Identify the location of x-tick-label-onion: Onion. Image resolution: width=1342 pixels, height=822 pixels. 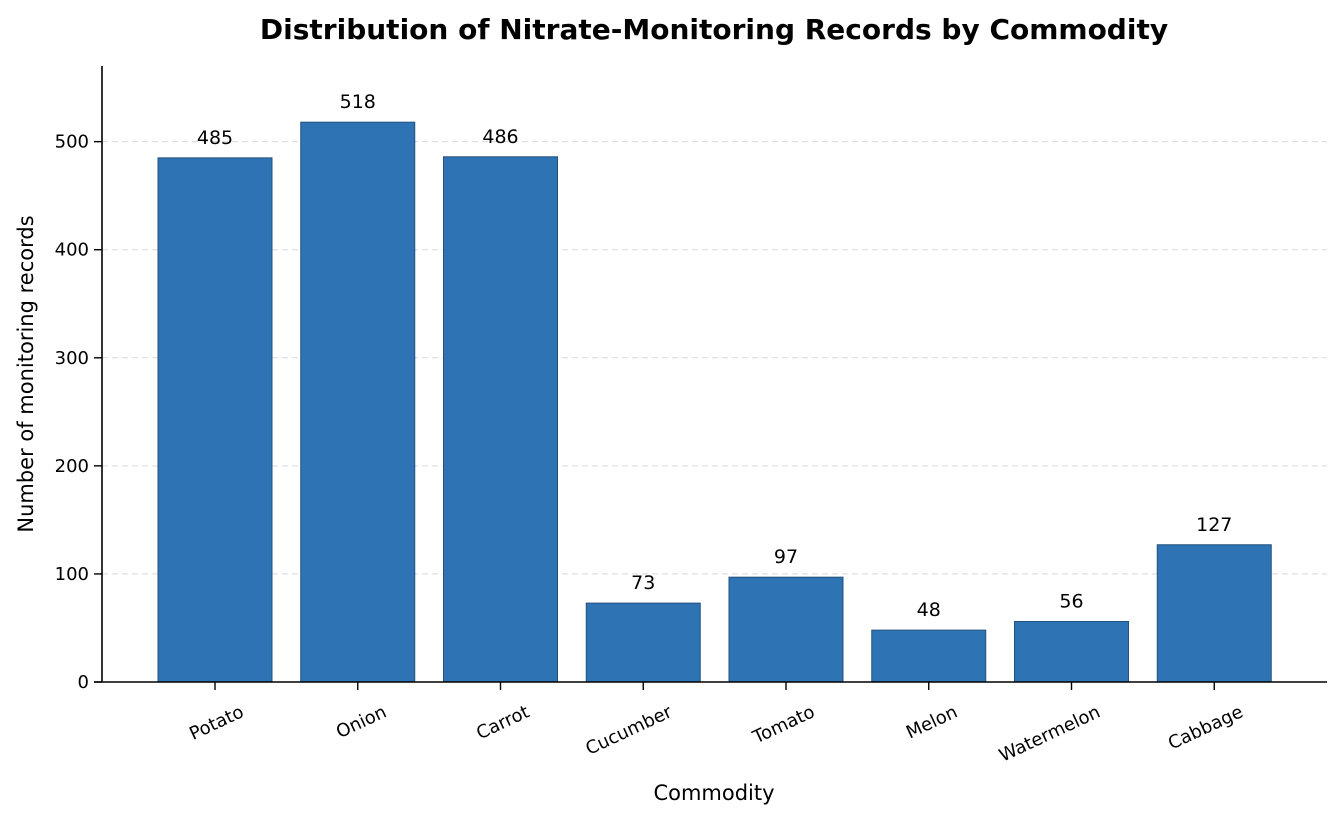
(361, 721).